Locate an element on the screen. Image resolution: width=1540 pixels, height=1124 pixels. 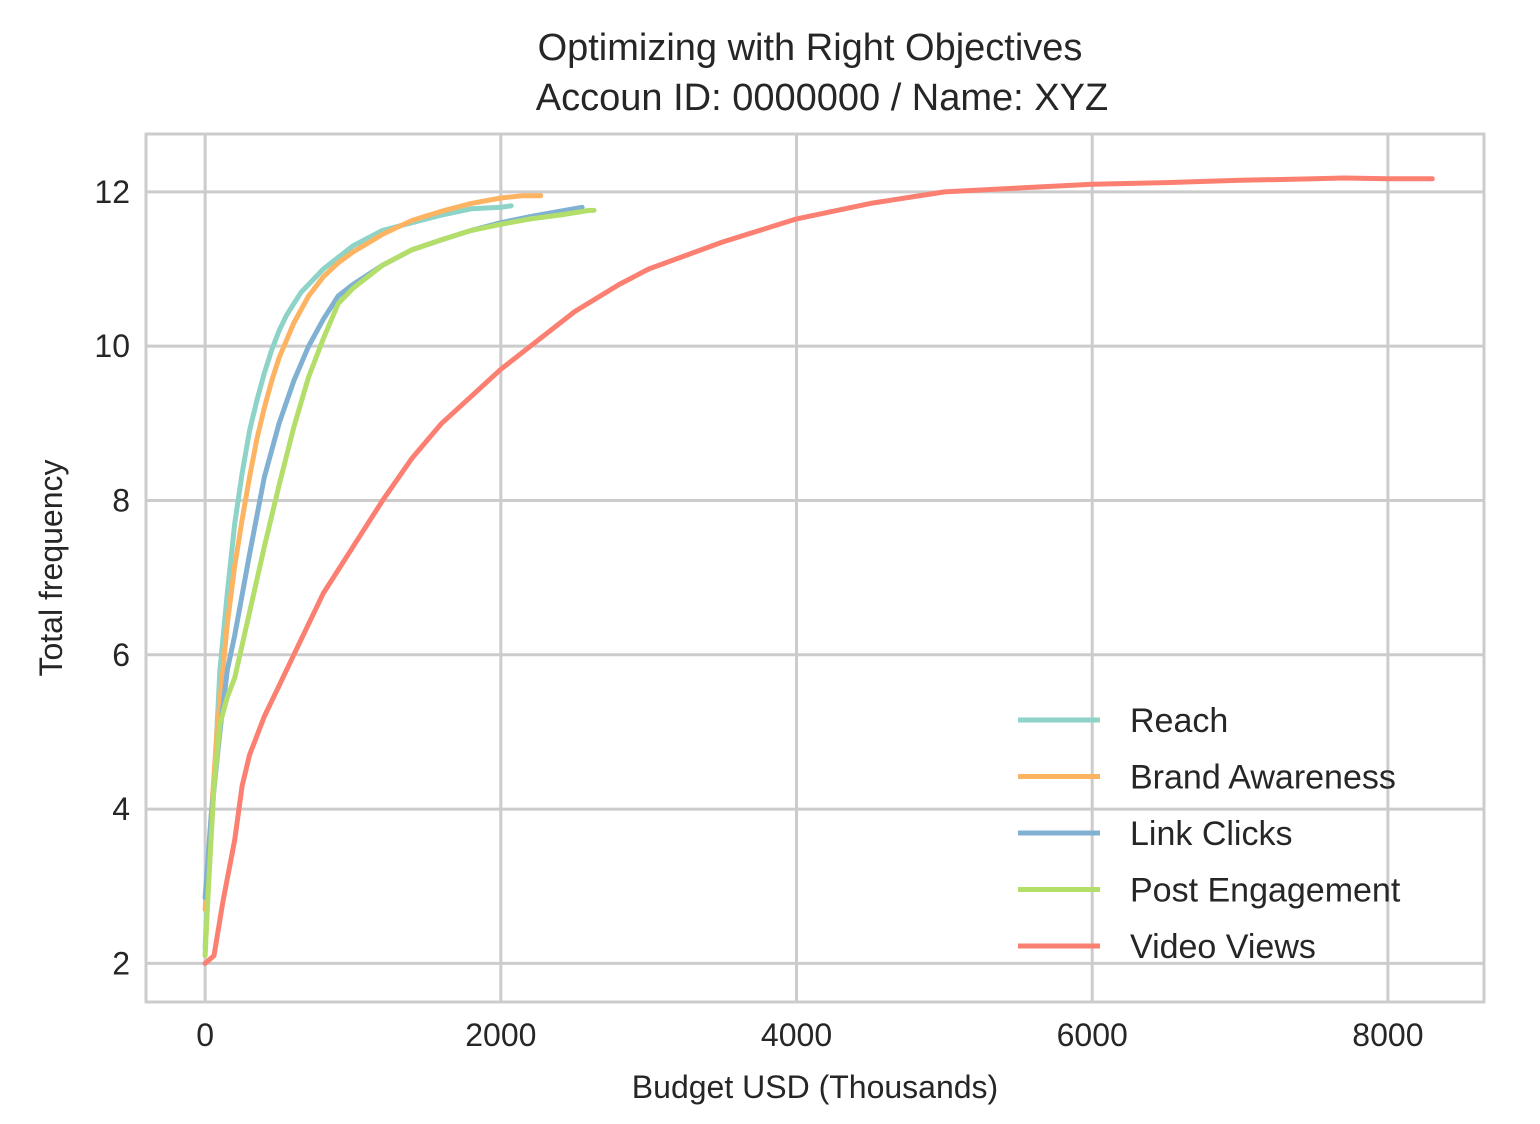
chart-subtitle: Accoun ID: 0000000 / Name: XYZ is located at coordinates (822, 98).